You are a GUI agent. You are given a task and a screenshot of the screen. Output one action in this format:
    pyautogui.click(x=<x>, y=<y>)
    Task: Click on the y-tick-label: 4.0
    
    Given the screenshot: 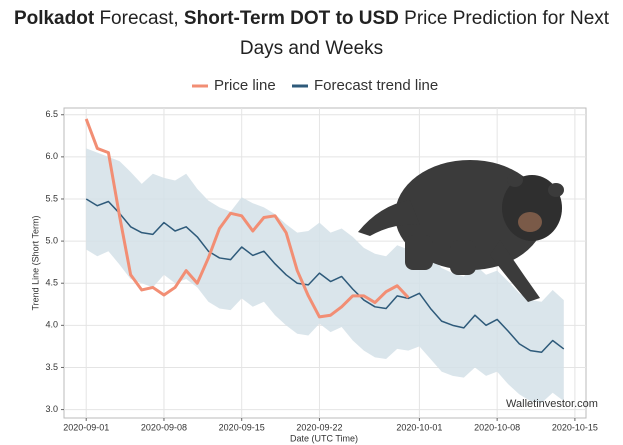 What is the action you would take?
    pyautogui.click(x=51, y=325)
    